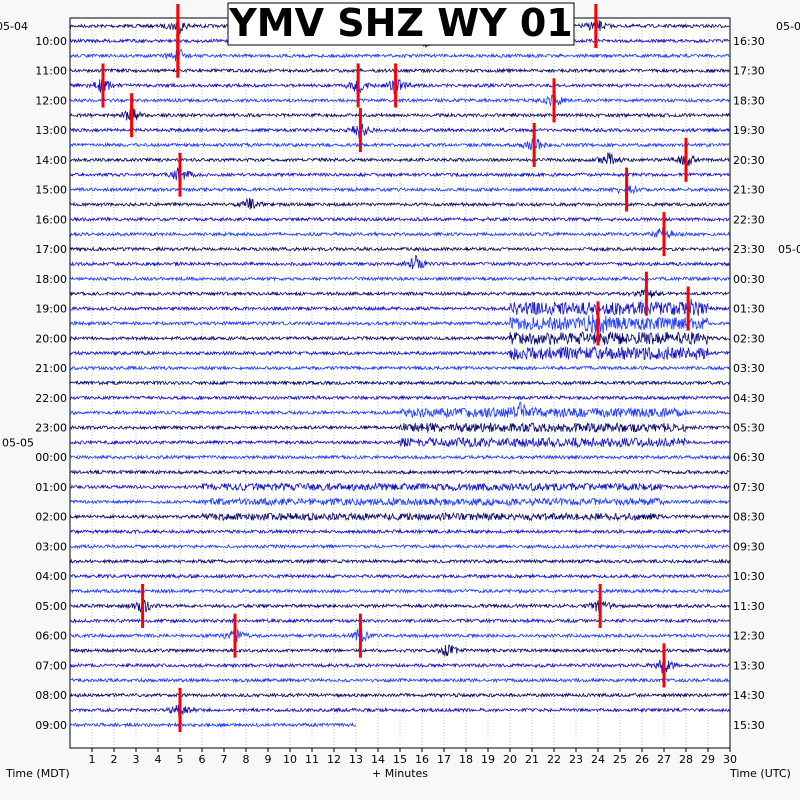 This screenshot has height=800, width=800. Describe the element at coordinates (51, 457) in the screenshot. I see `left-time-label: 00:00` at that location.